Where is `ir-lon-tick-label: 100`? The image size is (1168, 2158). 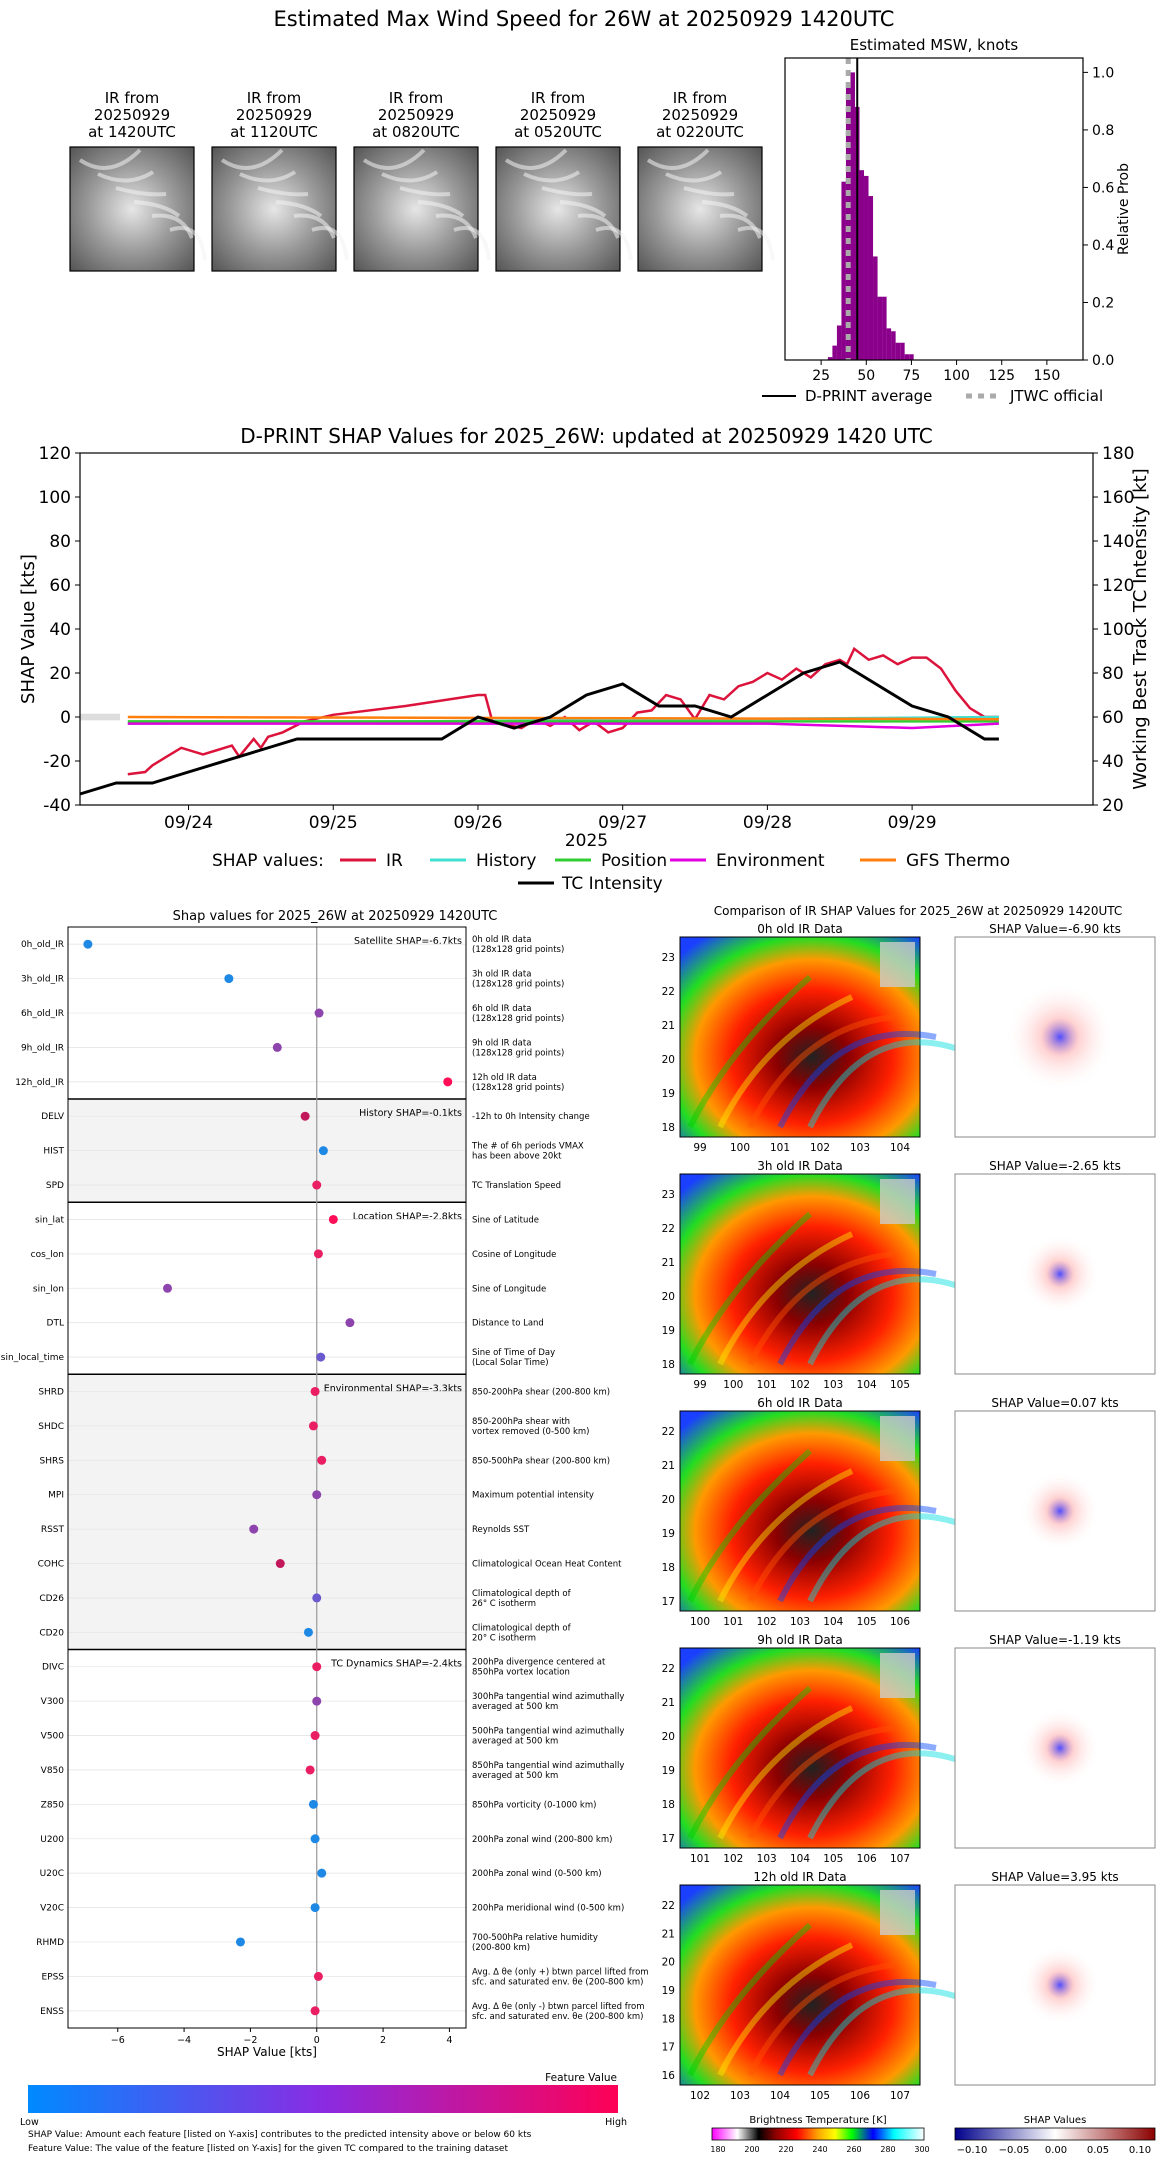 ir-lon-tick-label: 100 is located at coordinates (733, 1385).